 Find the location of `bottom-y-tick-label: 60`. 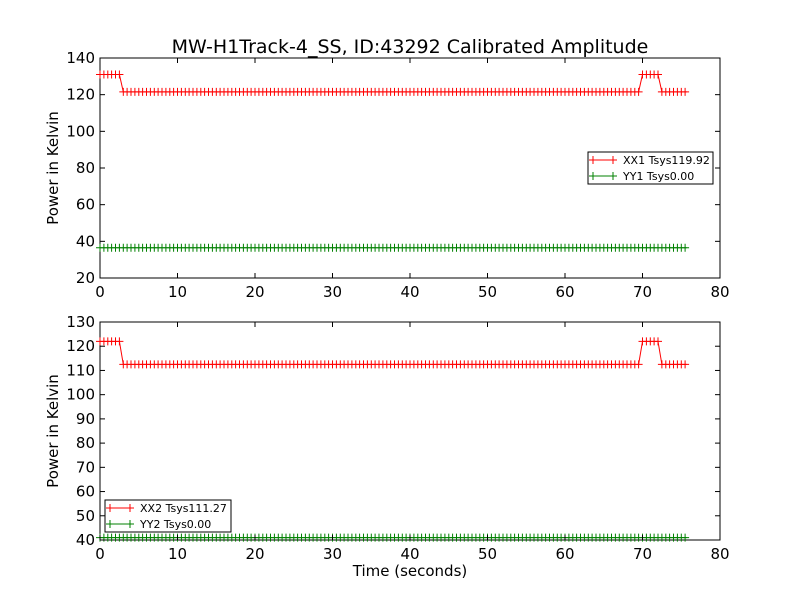

bottom-y-tick-label: 60 is located at coordinates (85, 492).